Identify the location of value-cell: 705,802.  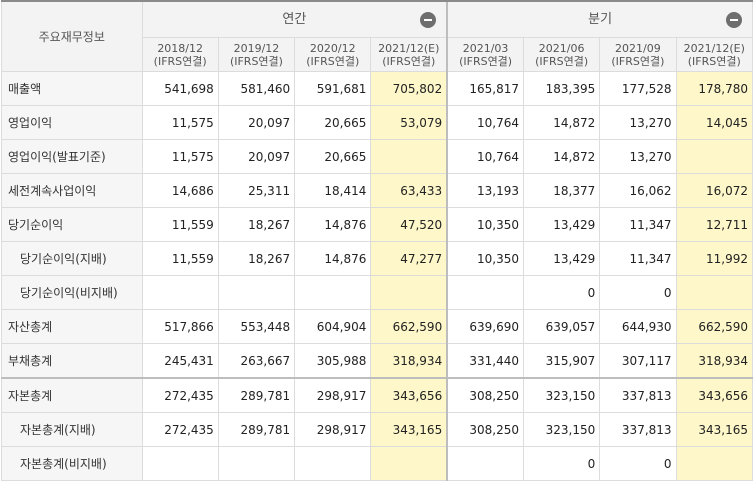
(409, 88).